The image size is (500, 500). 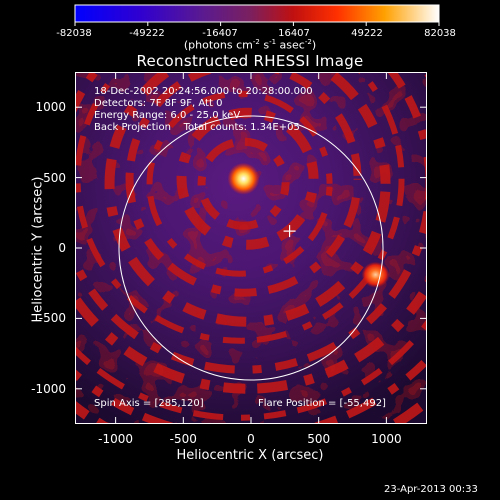 What do you see at coordinates (386, 439) in the screenshot?
I see `x-tick-label: 1000` at bounding box center [386, 439].